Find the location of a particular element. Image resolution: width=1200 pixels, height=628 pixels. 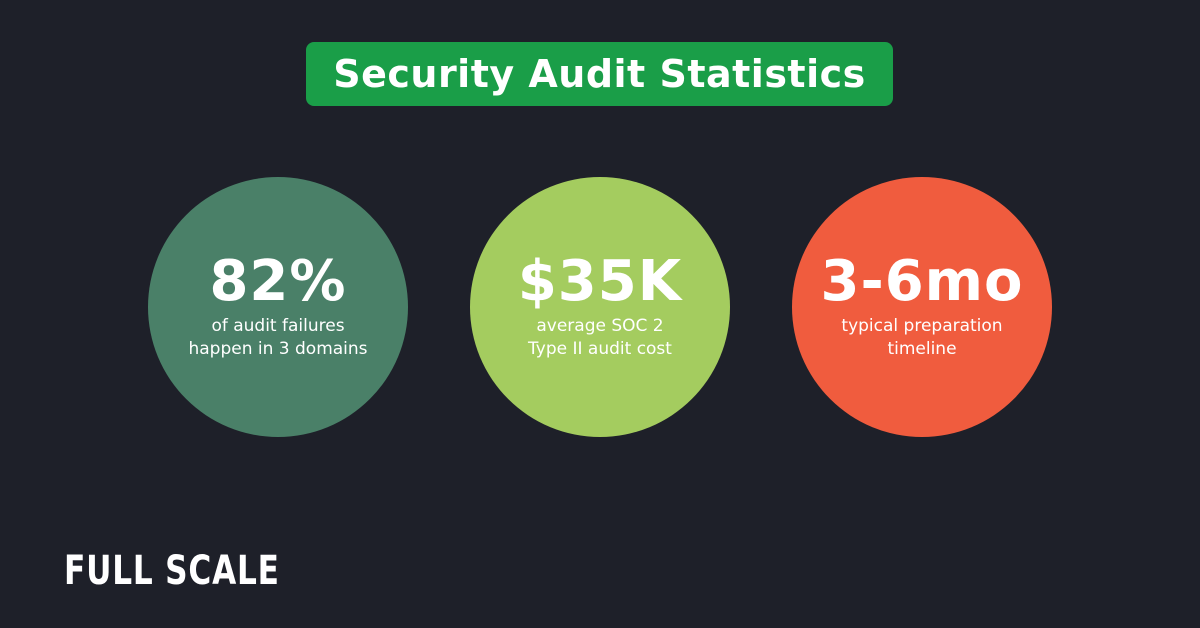

stat-description: Type II audit cost is located at coordinates (600, 349).